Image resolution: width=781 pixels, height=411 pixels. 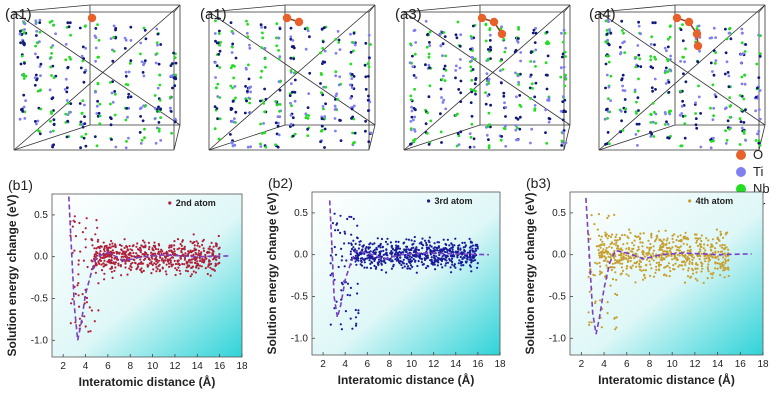 I want to click on y-tick-label: -0.5, so click(x=40, y=298).